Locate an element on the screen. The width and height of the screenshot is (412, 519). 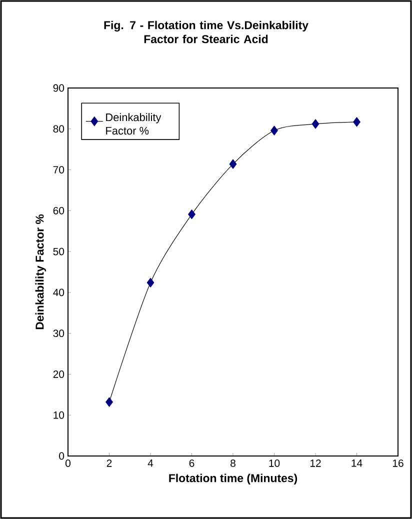
x-tick-label: 0 is located at coordinates (68, 463).